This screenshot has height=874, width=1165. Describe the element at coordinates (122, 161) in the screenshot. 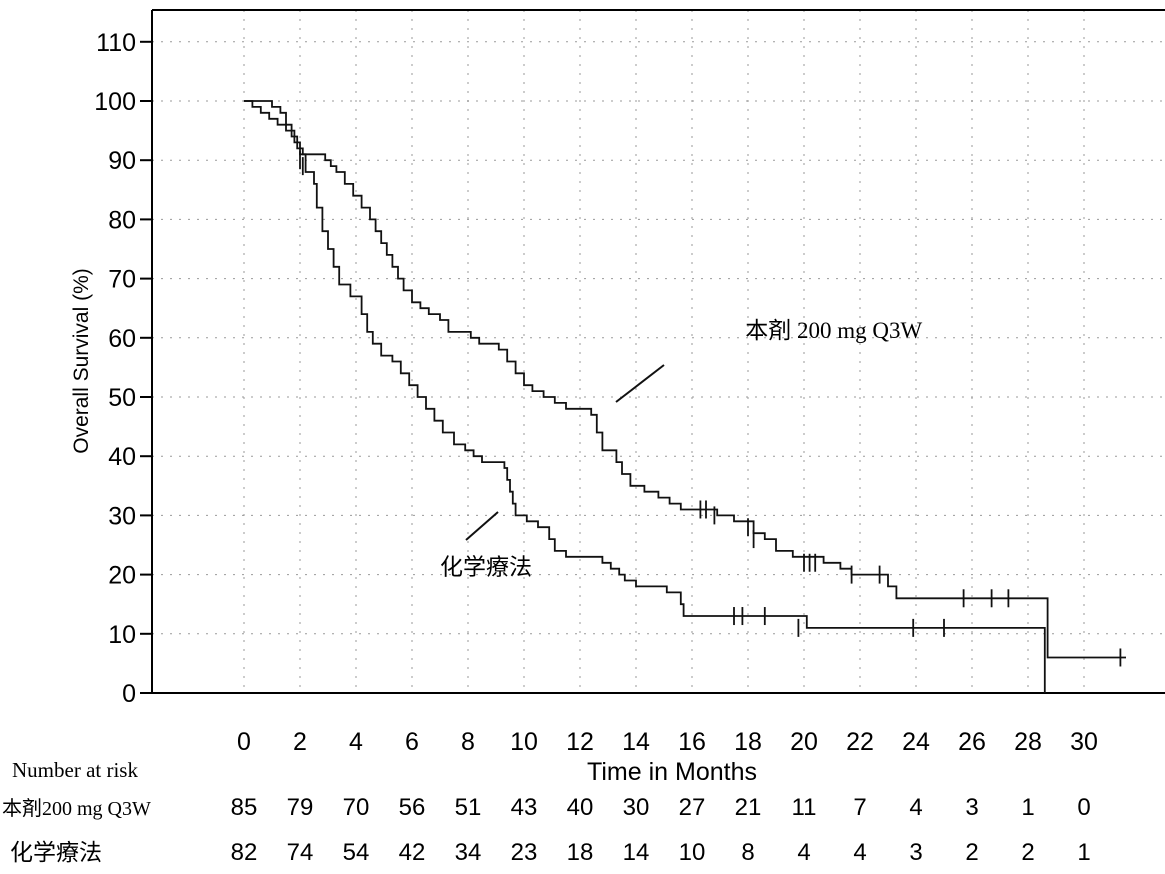

I see `y-tick-label: 90` at that location.